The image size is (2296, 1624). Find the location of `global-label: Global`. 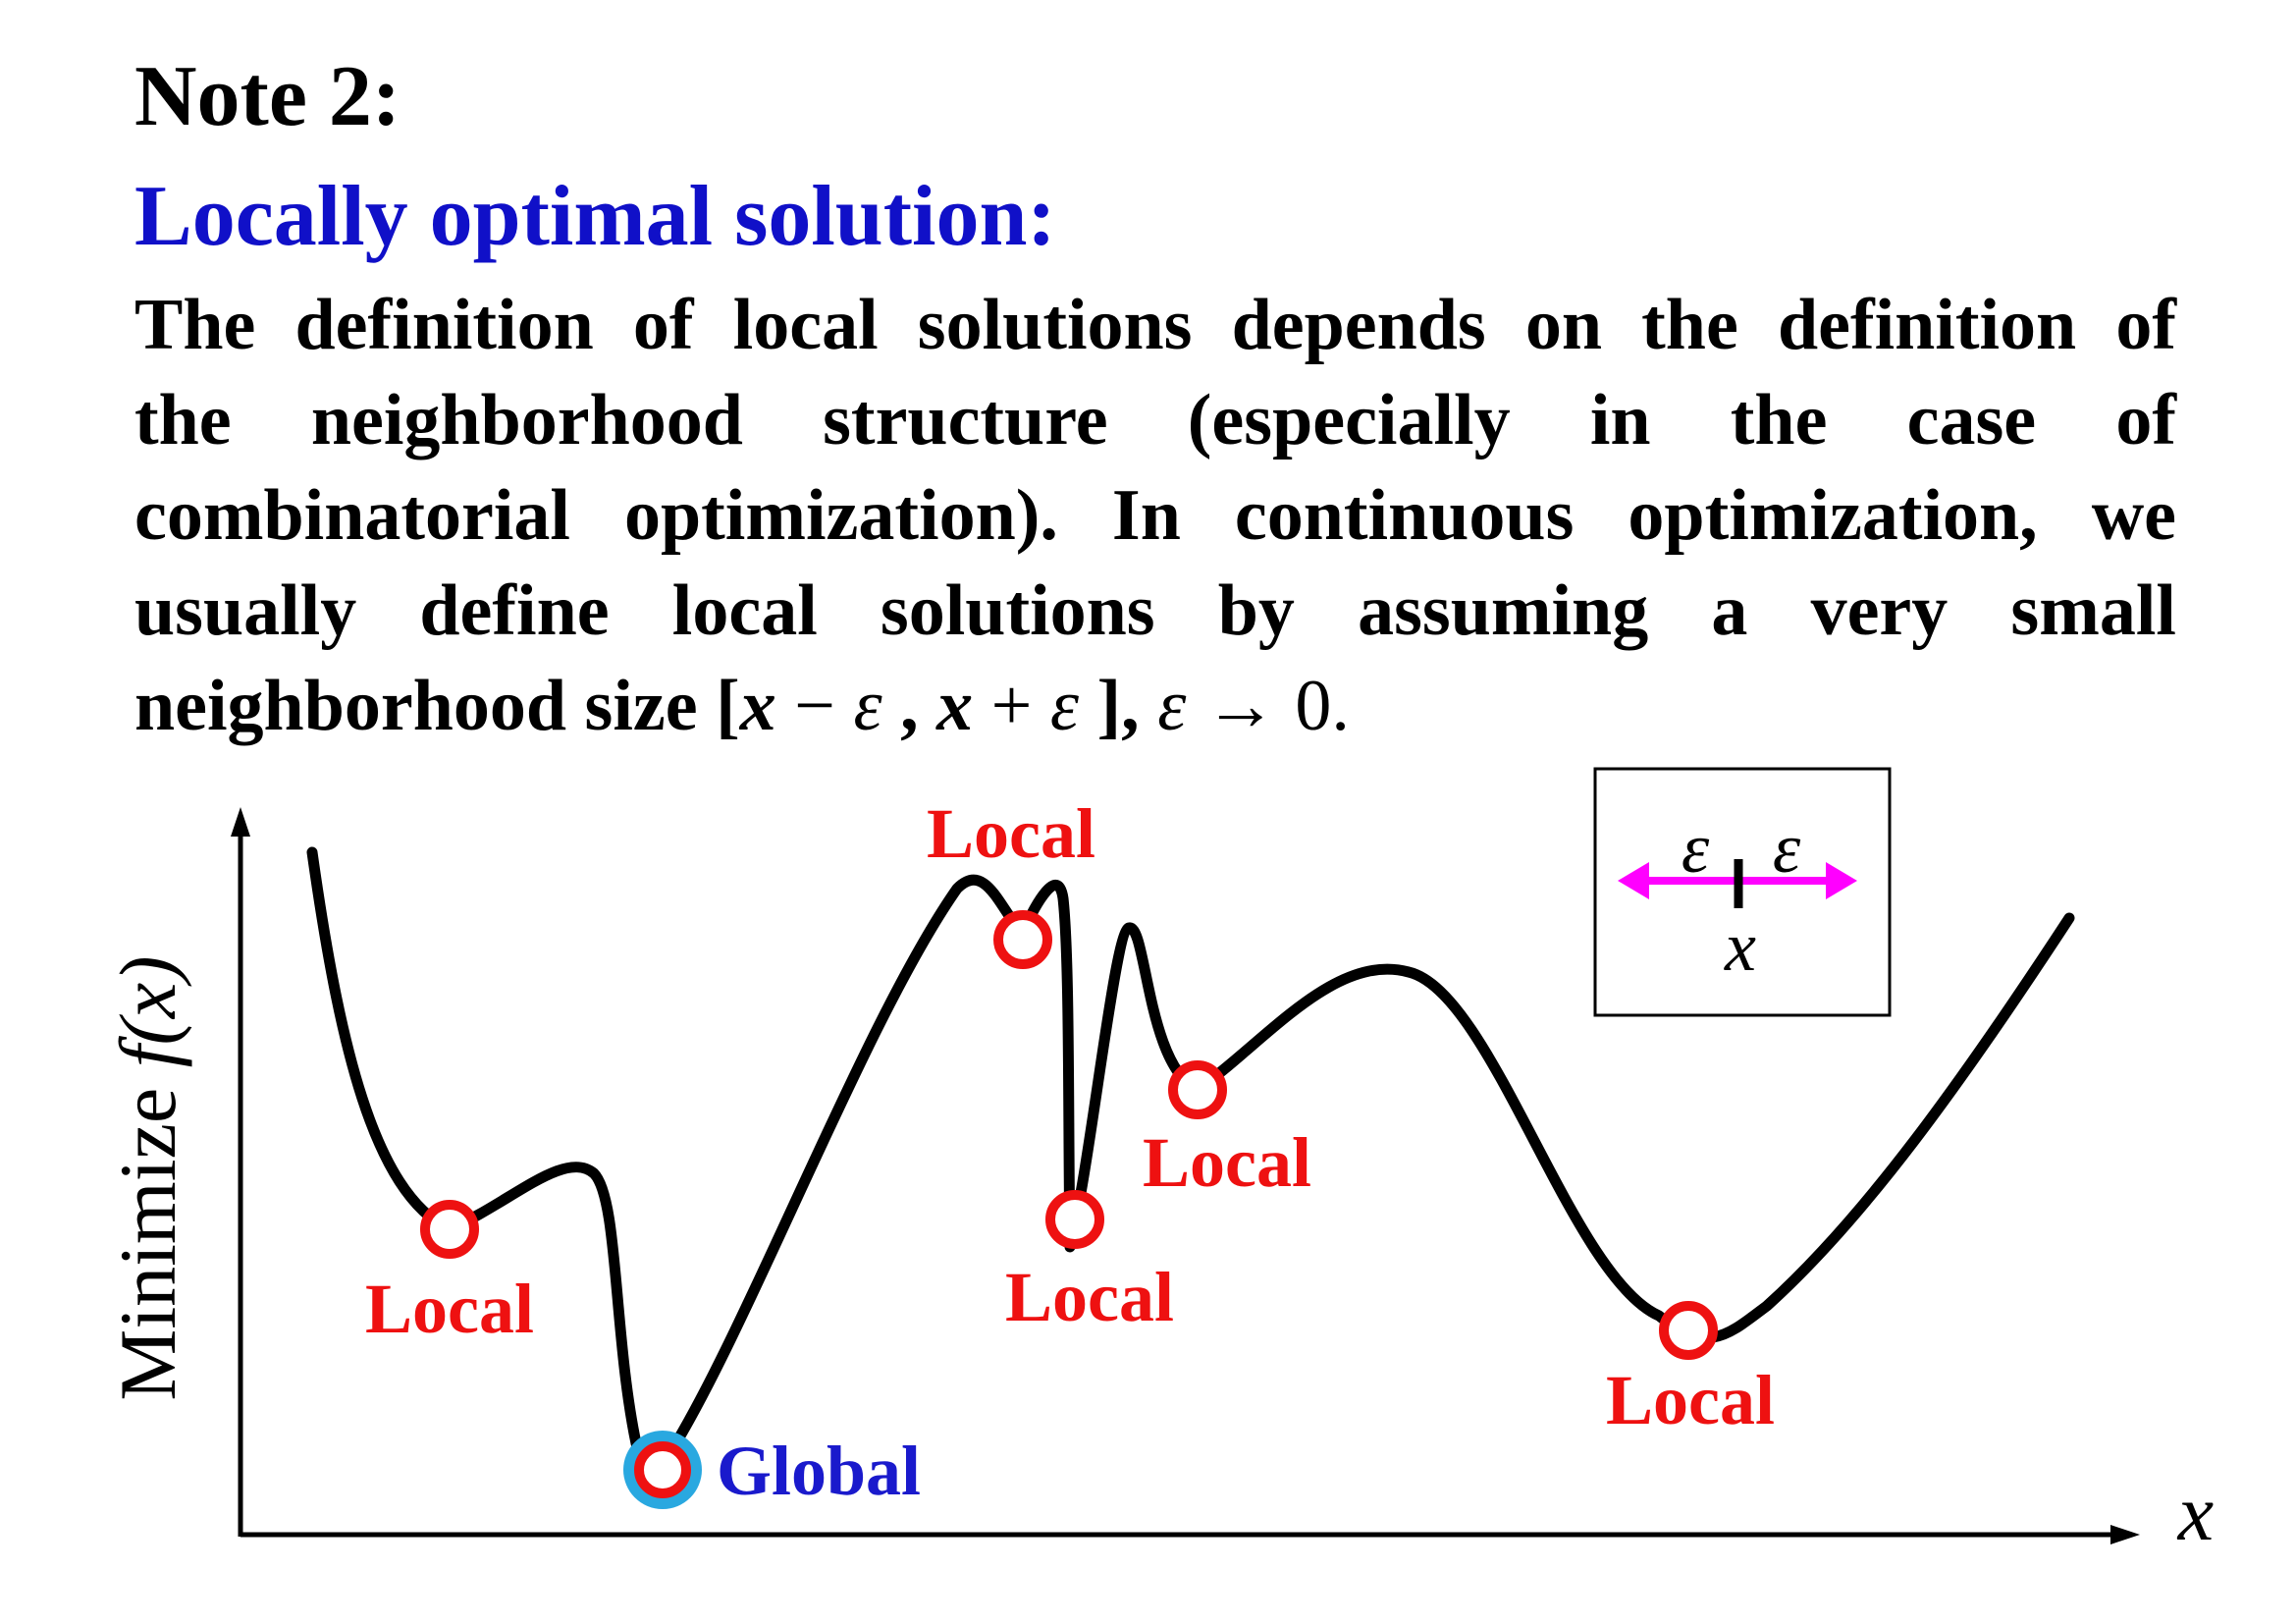

global-label: Global is located at coordinates (819, 1471).